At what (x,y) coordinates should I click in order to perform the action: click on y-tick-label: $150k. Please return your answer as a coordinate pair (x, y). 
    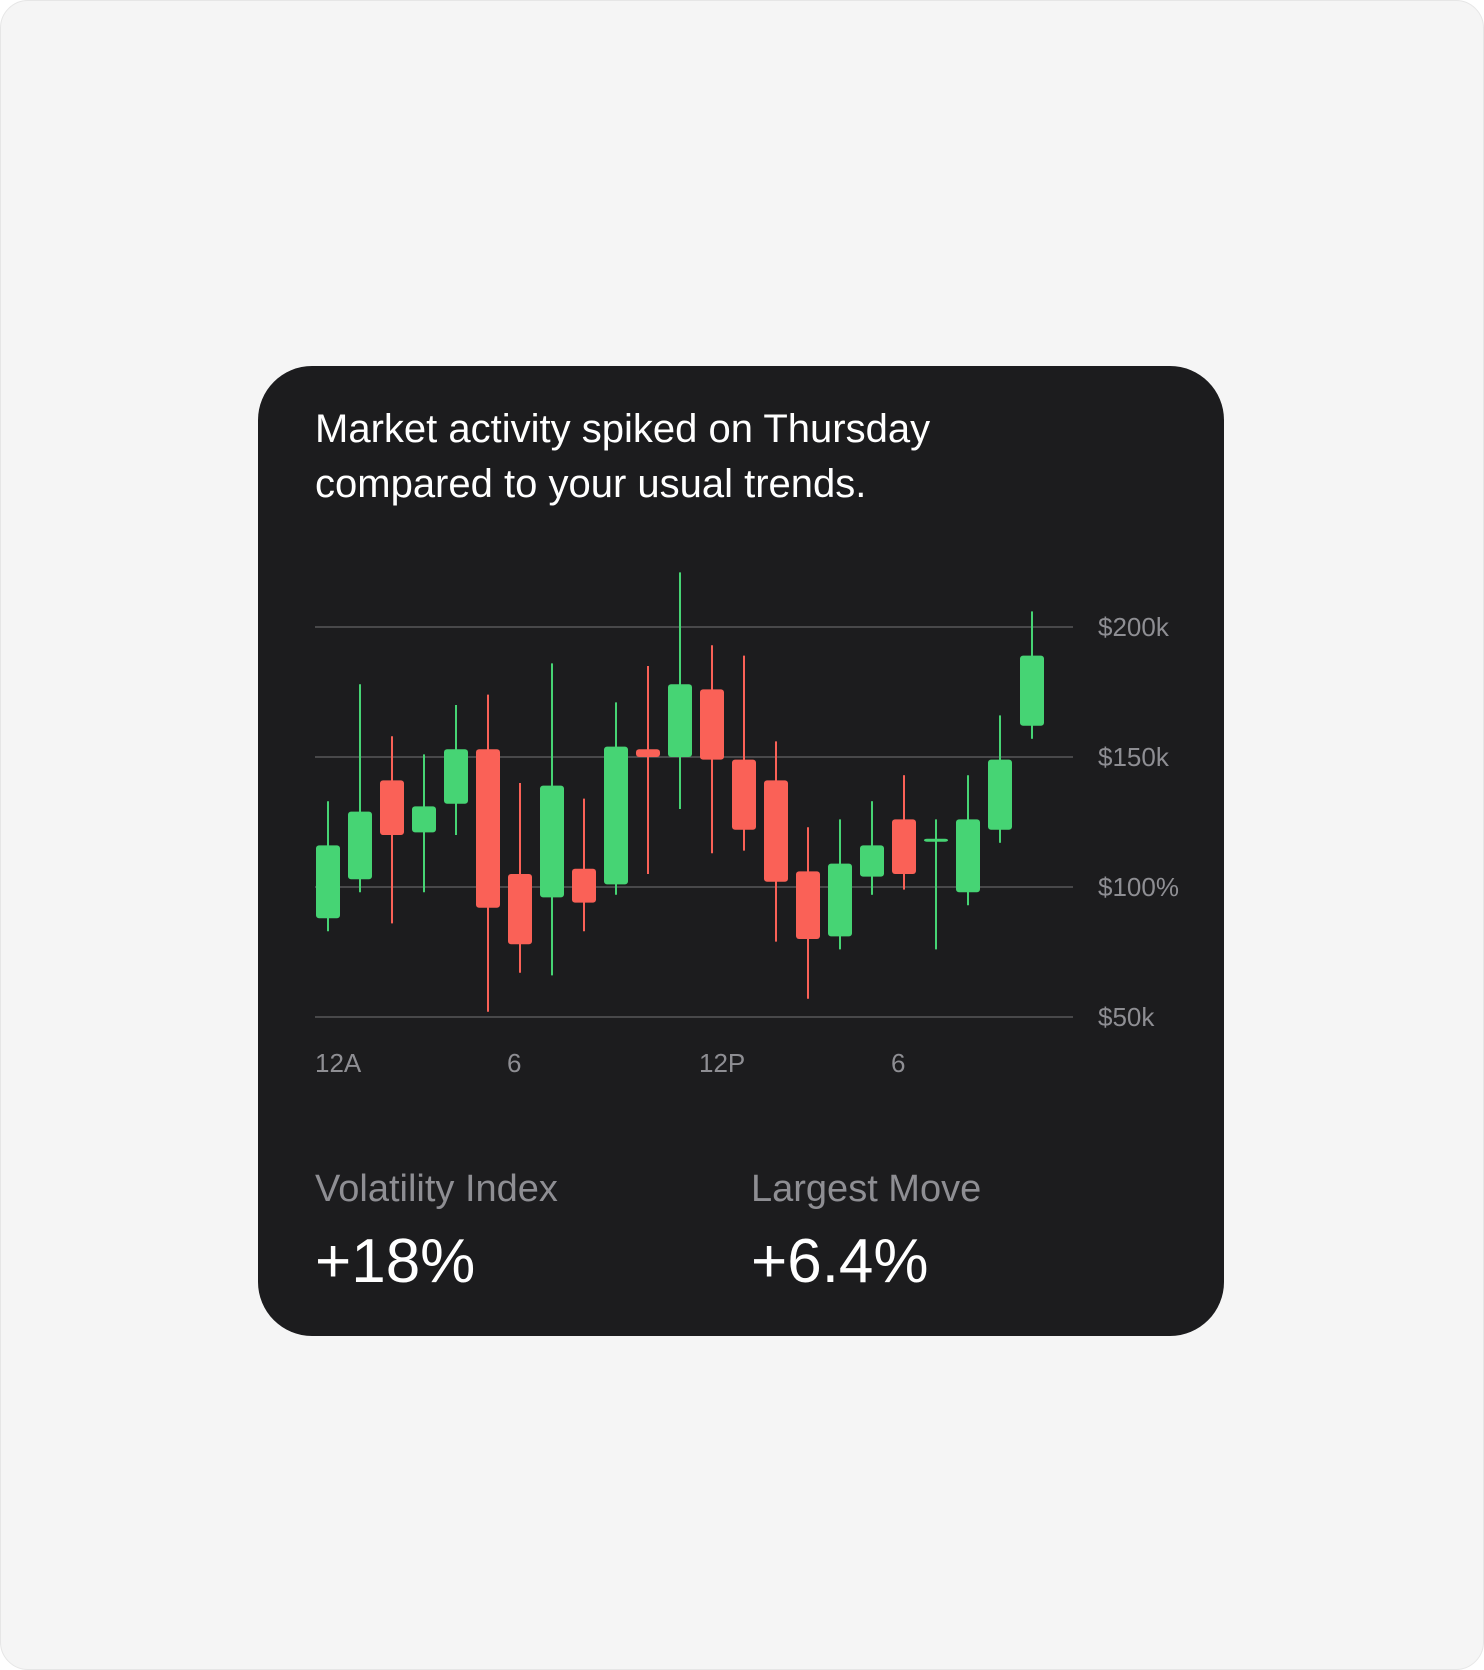
    Looking at the image, I should click on (1134, 757).